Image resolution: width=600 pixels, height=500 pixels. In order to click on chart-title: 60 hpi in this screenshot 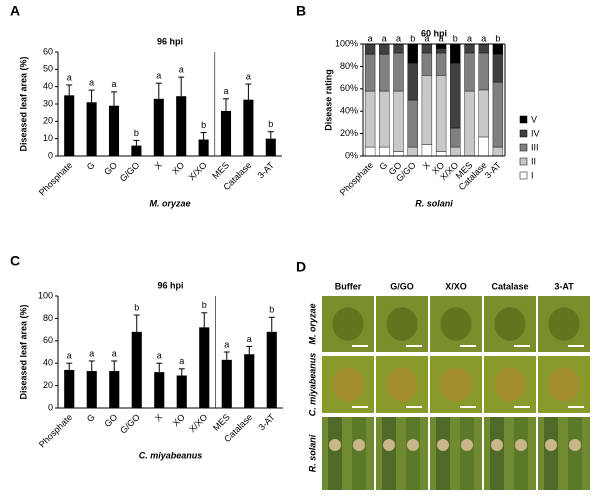, I will do `click(434, 33)`.